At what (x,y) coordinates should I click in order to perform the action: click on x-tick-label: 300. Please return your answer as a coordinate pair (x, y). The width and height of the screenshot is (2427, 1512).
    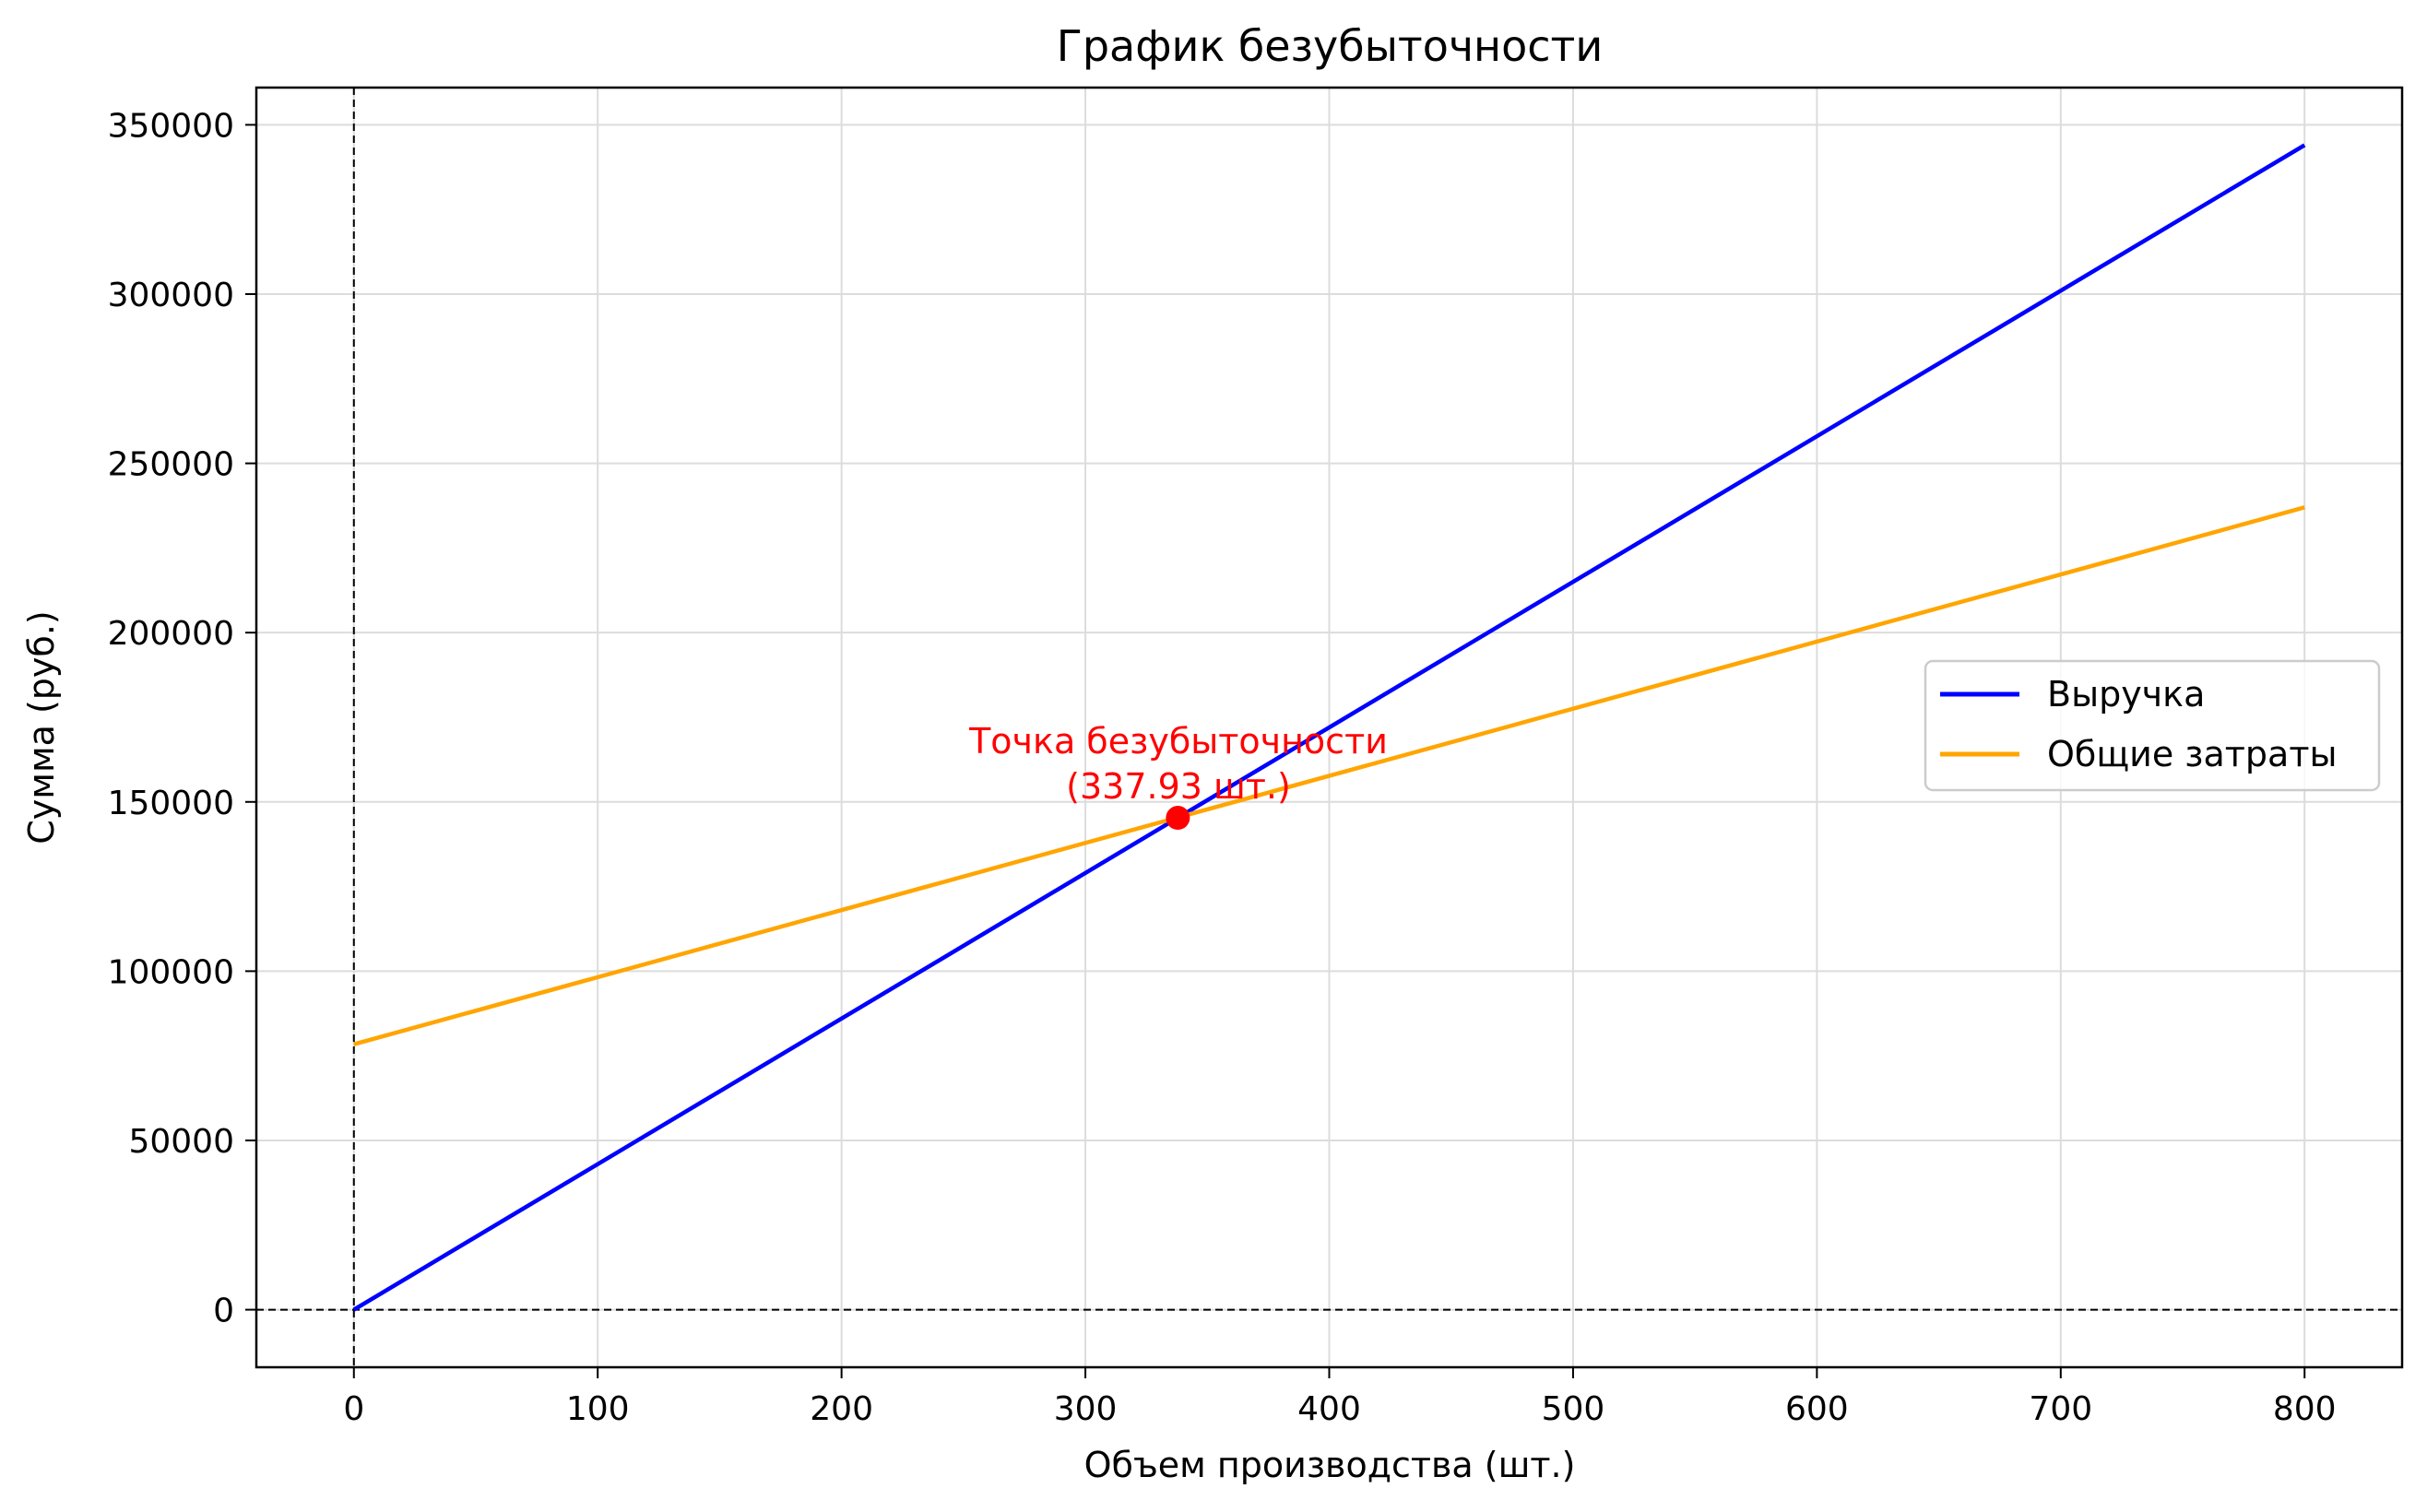
    Looking at the image, I should click on (1086, 1409).